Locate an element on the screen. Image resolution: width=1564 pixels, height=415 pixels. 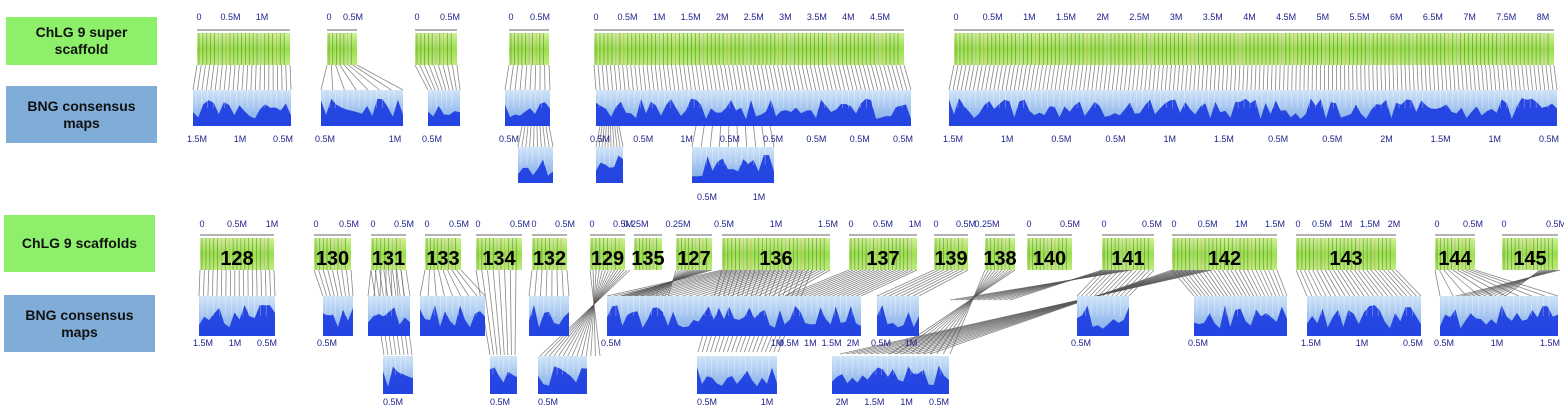
top-map-tick-1-0: 1.5M is located at coordinates (197, 139).